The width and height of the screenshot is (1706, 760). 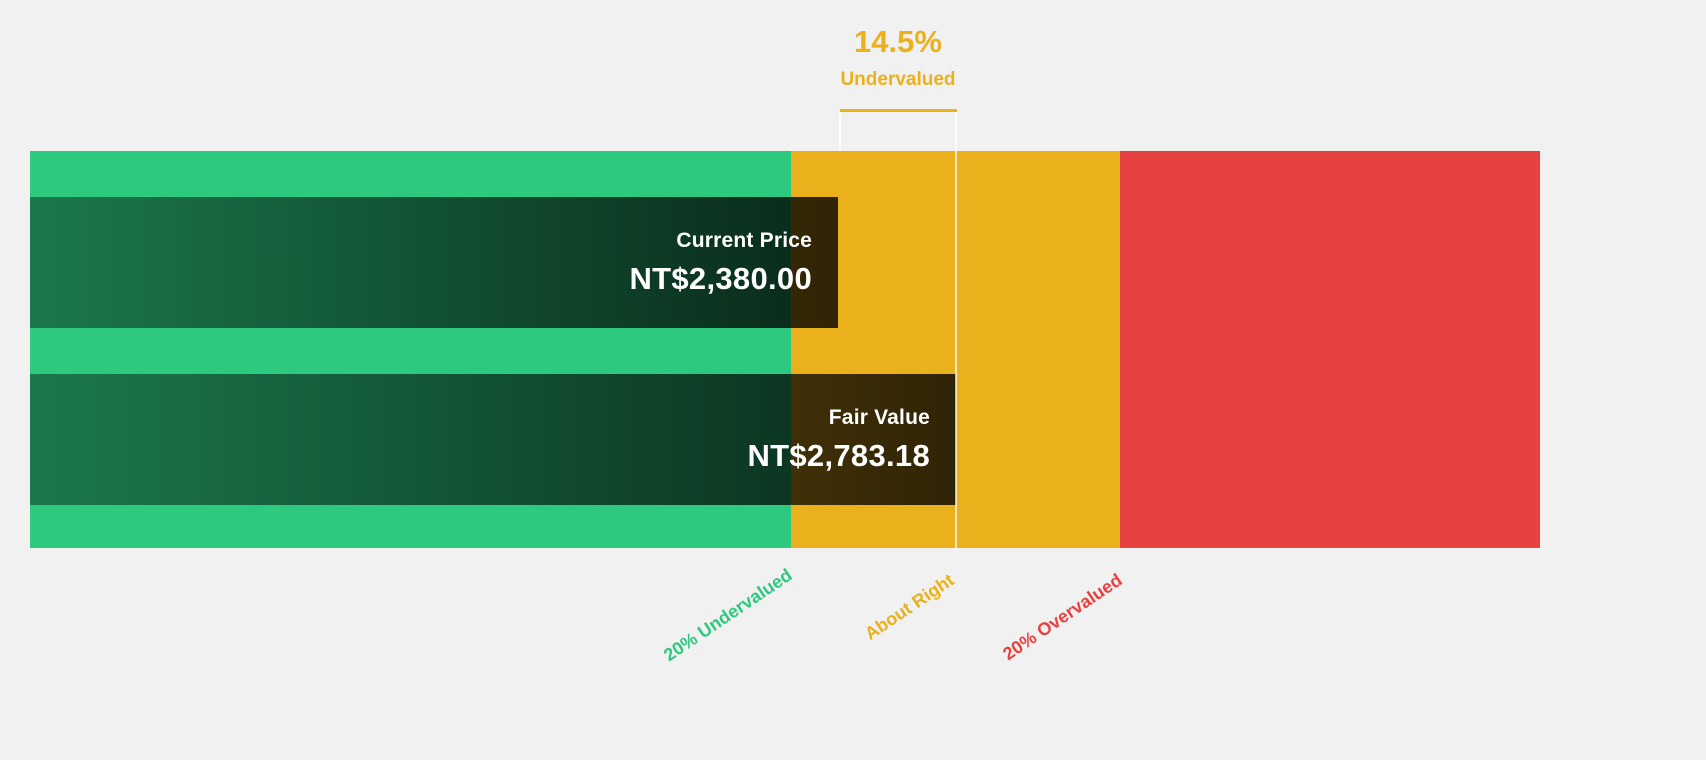 What do you see at coordinates (1330, 349) in the screenshot?
I see `zone-overvalued` at bounding box center [1330, 349].